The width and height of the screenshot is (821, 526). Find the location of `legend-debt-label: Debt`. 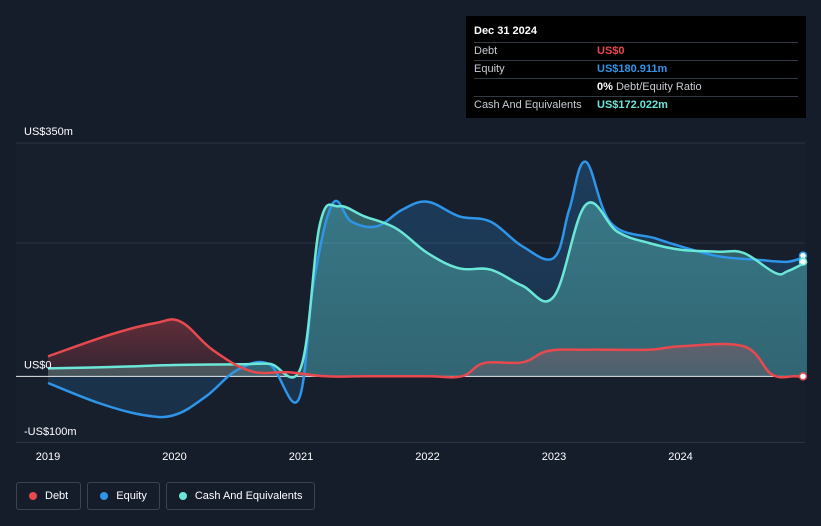

legend-debt-label: Debt is located at coordinates (57, 496).